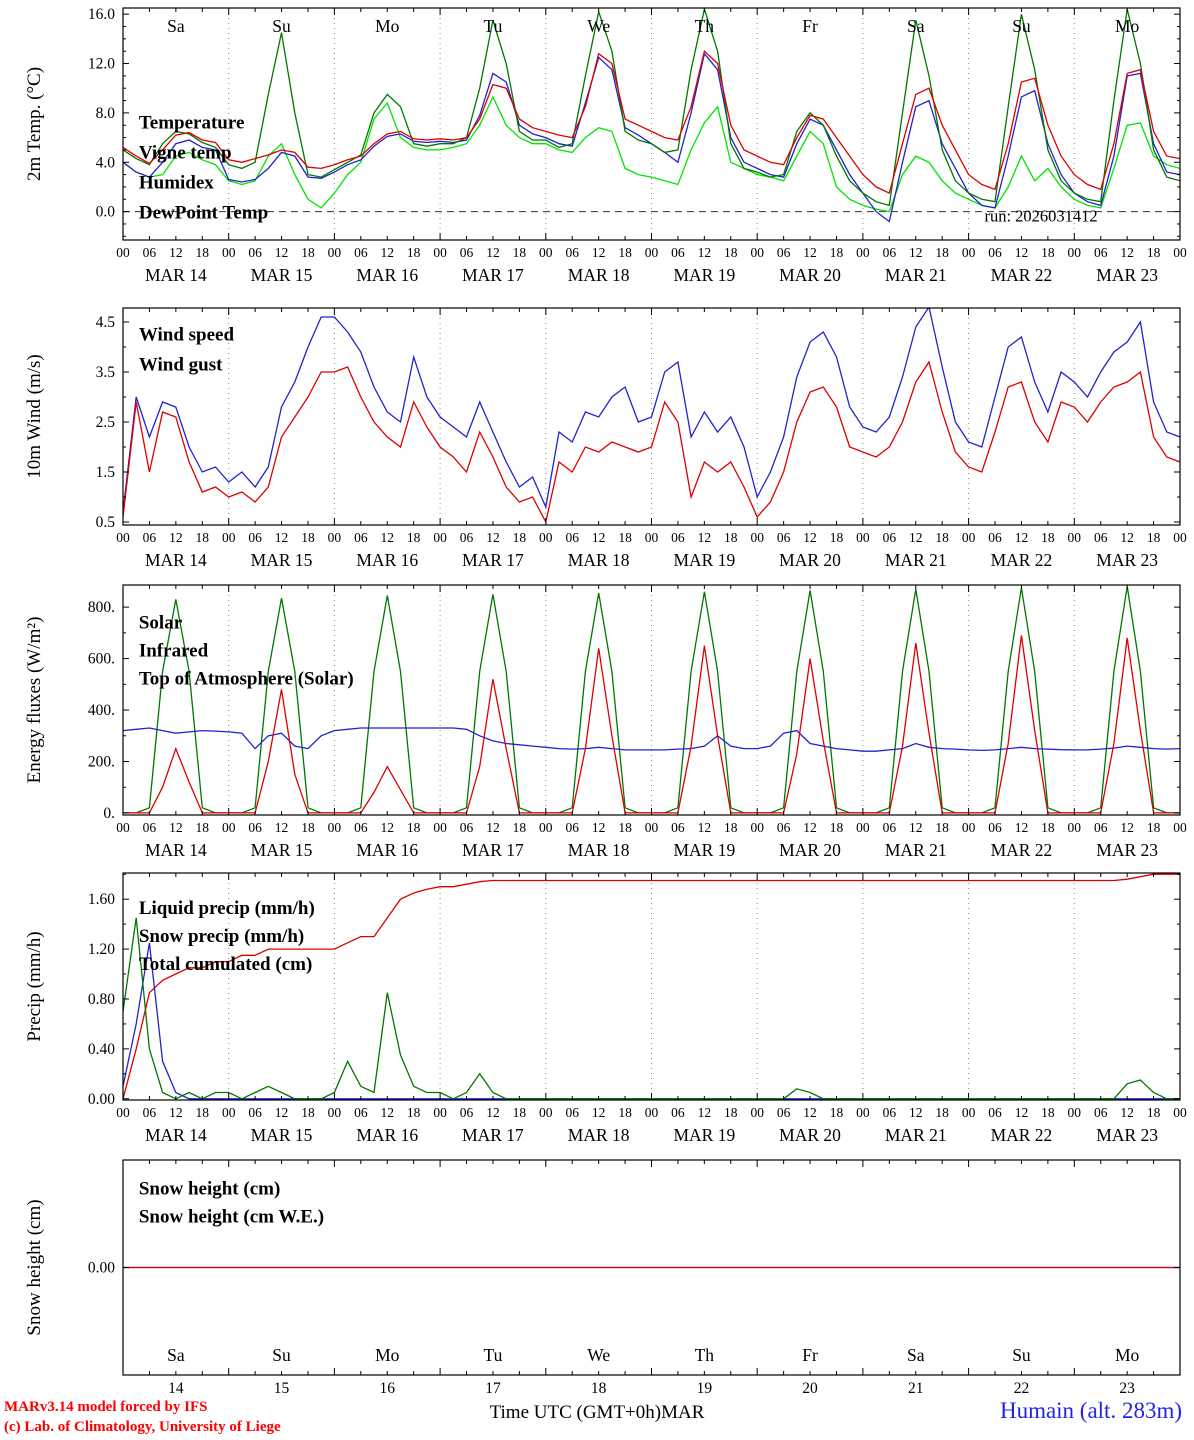 This screenshot has height=1440, width=1194. What do you see at coordinates (651, 739) in the screenshot?
I see `series-infrared` at bounding box center [651, 739].